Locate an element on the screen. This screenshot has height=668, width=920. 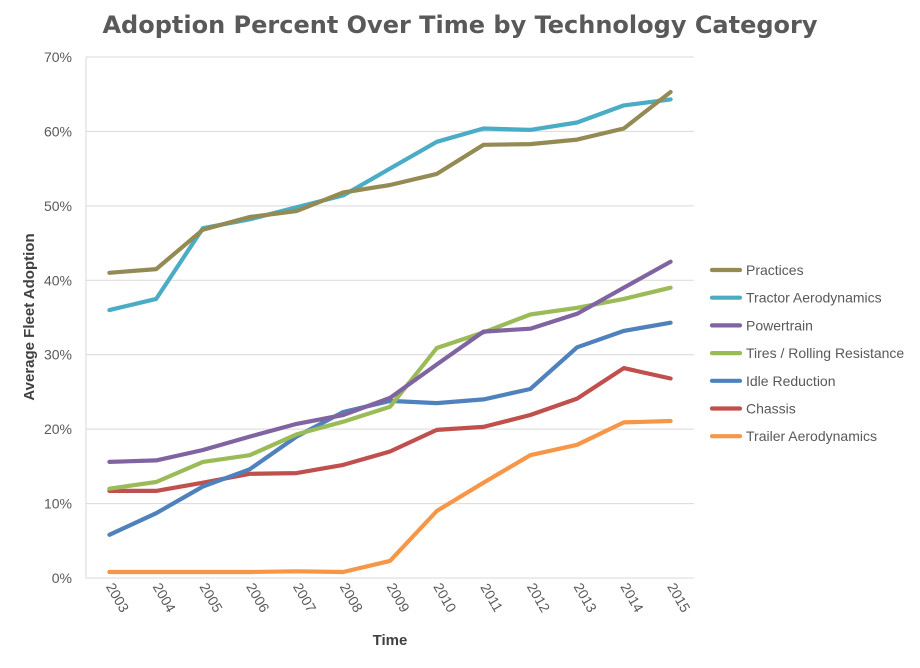
y-axis-ticks: 0% 10% 20% 30% 40% 50% 60% 70% is located at coordinates (58, 317).